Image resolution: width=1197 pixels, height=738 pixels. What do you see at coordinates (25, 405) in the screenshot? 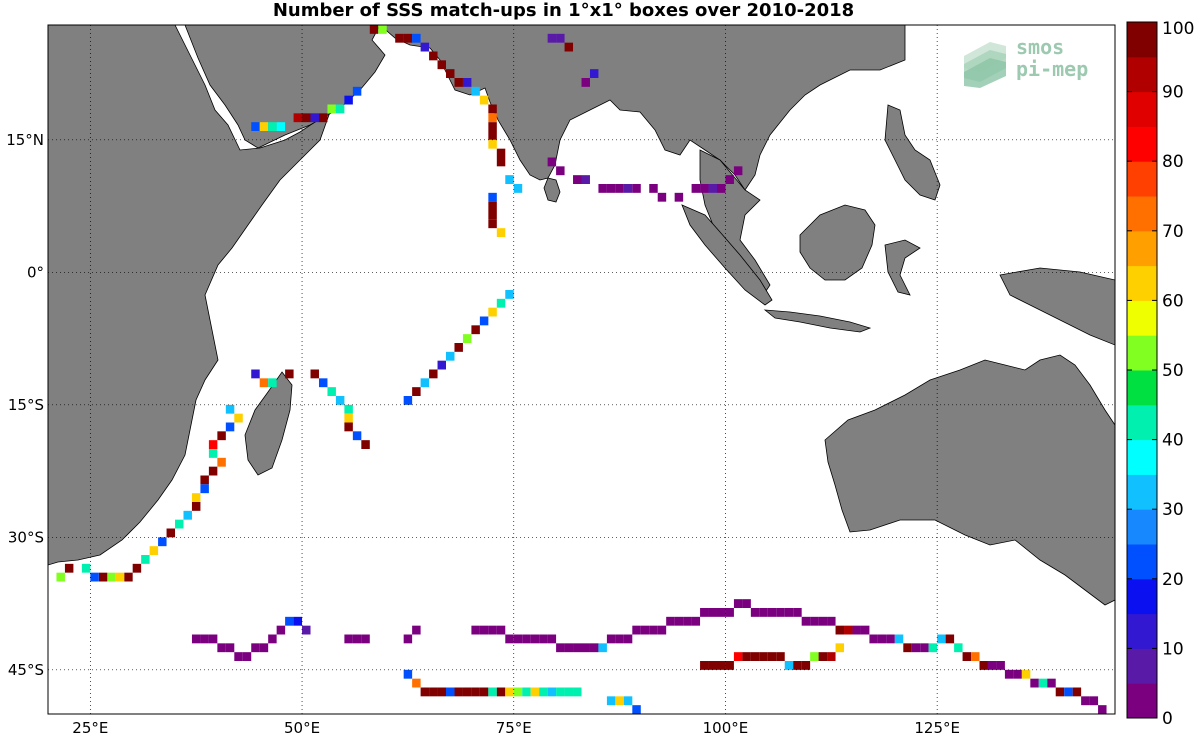
I see `latitude-ticks: 15°N 0° 15°S 30°S 45°S` at bounding box center [25, 405].